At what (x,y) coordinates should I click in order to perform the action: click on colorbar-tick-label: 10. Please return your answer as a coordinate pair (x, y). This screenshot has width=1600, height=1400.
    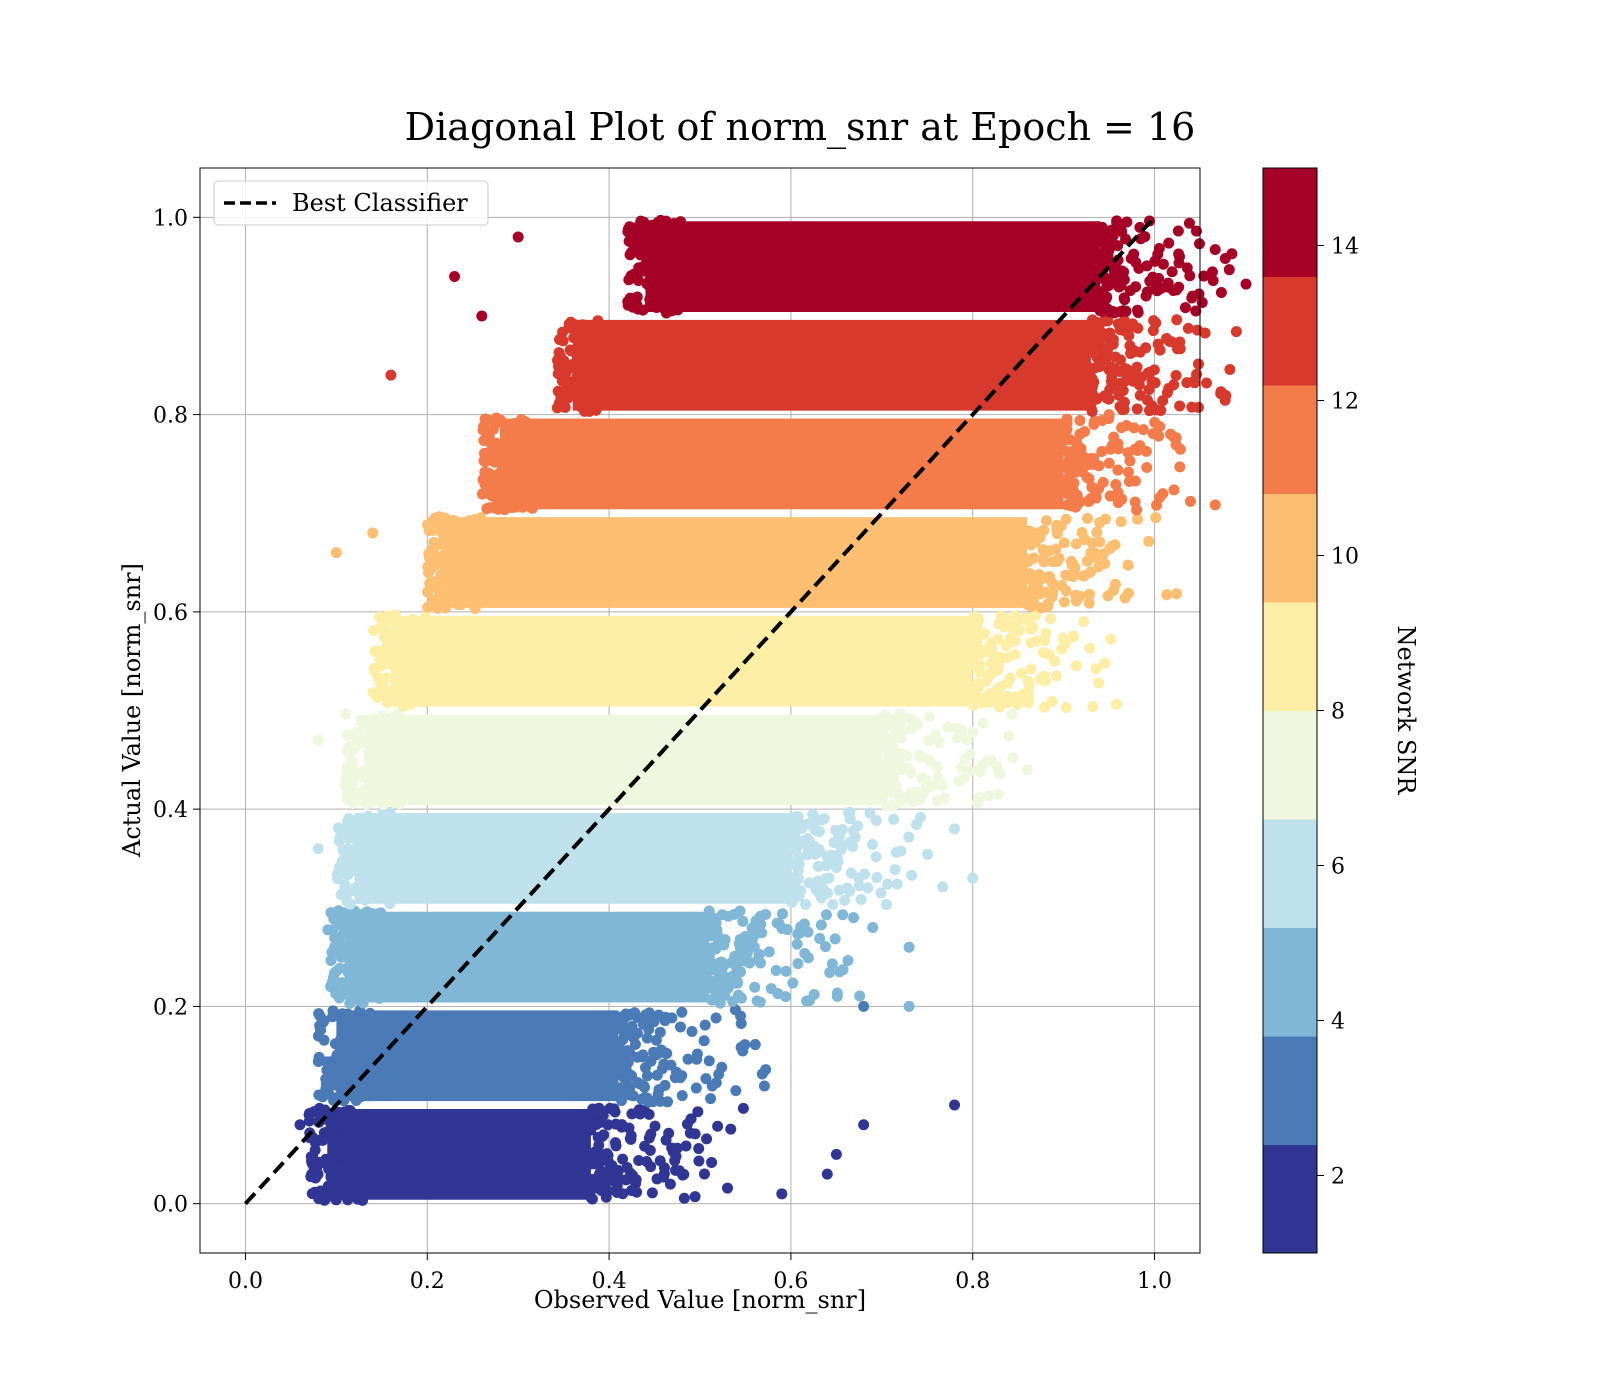
    Looking at the image, I should click on (1345, 557).